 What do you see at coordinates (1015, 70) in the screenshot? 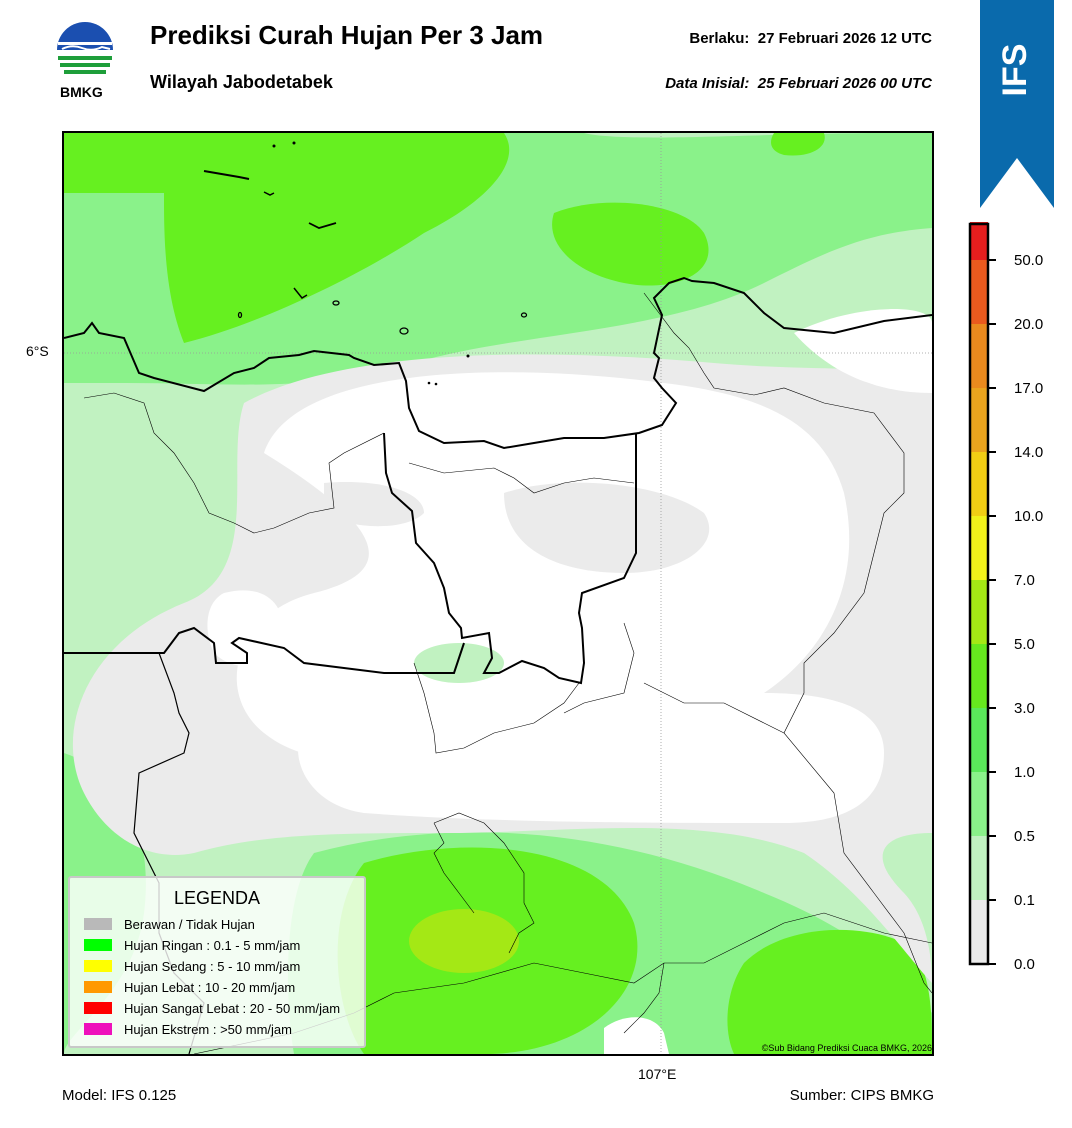
I see `banner-text: IFS` at bounding box center [1015, 70].